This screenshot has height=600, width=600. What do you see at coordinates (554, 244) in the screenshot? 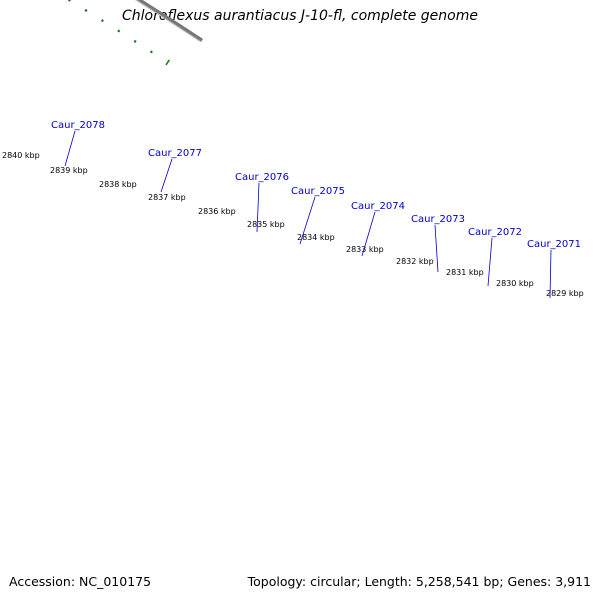
I see `gene-label: Caur_2071` at bounding box center [554, 244].